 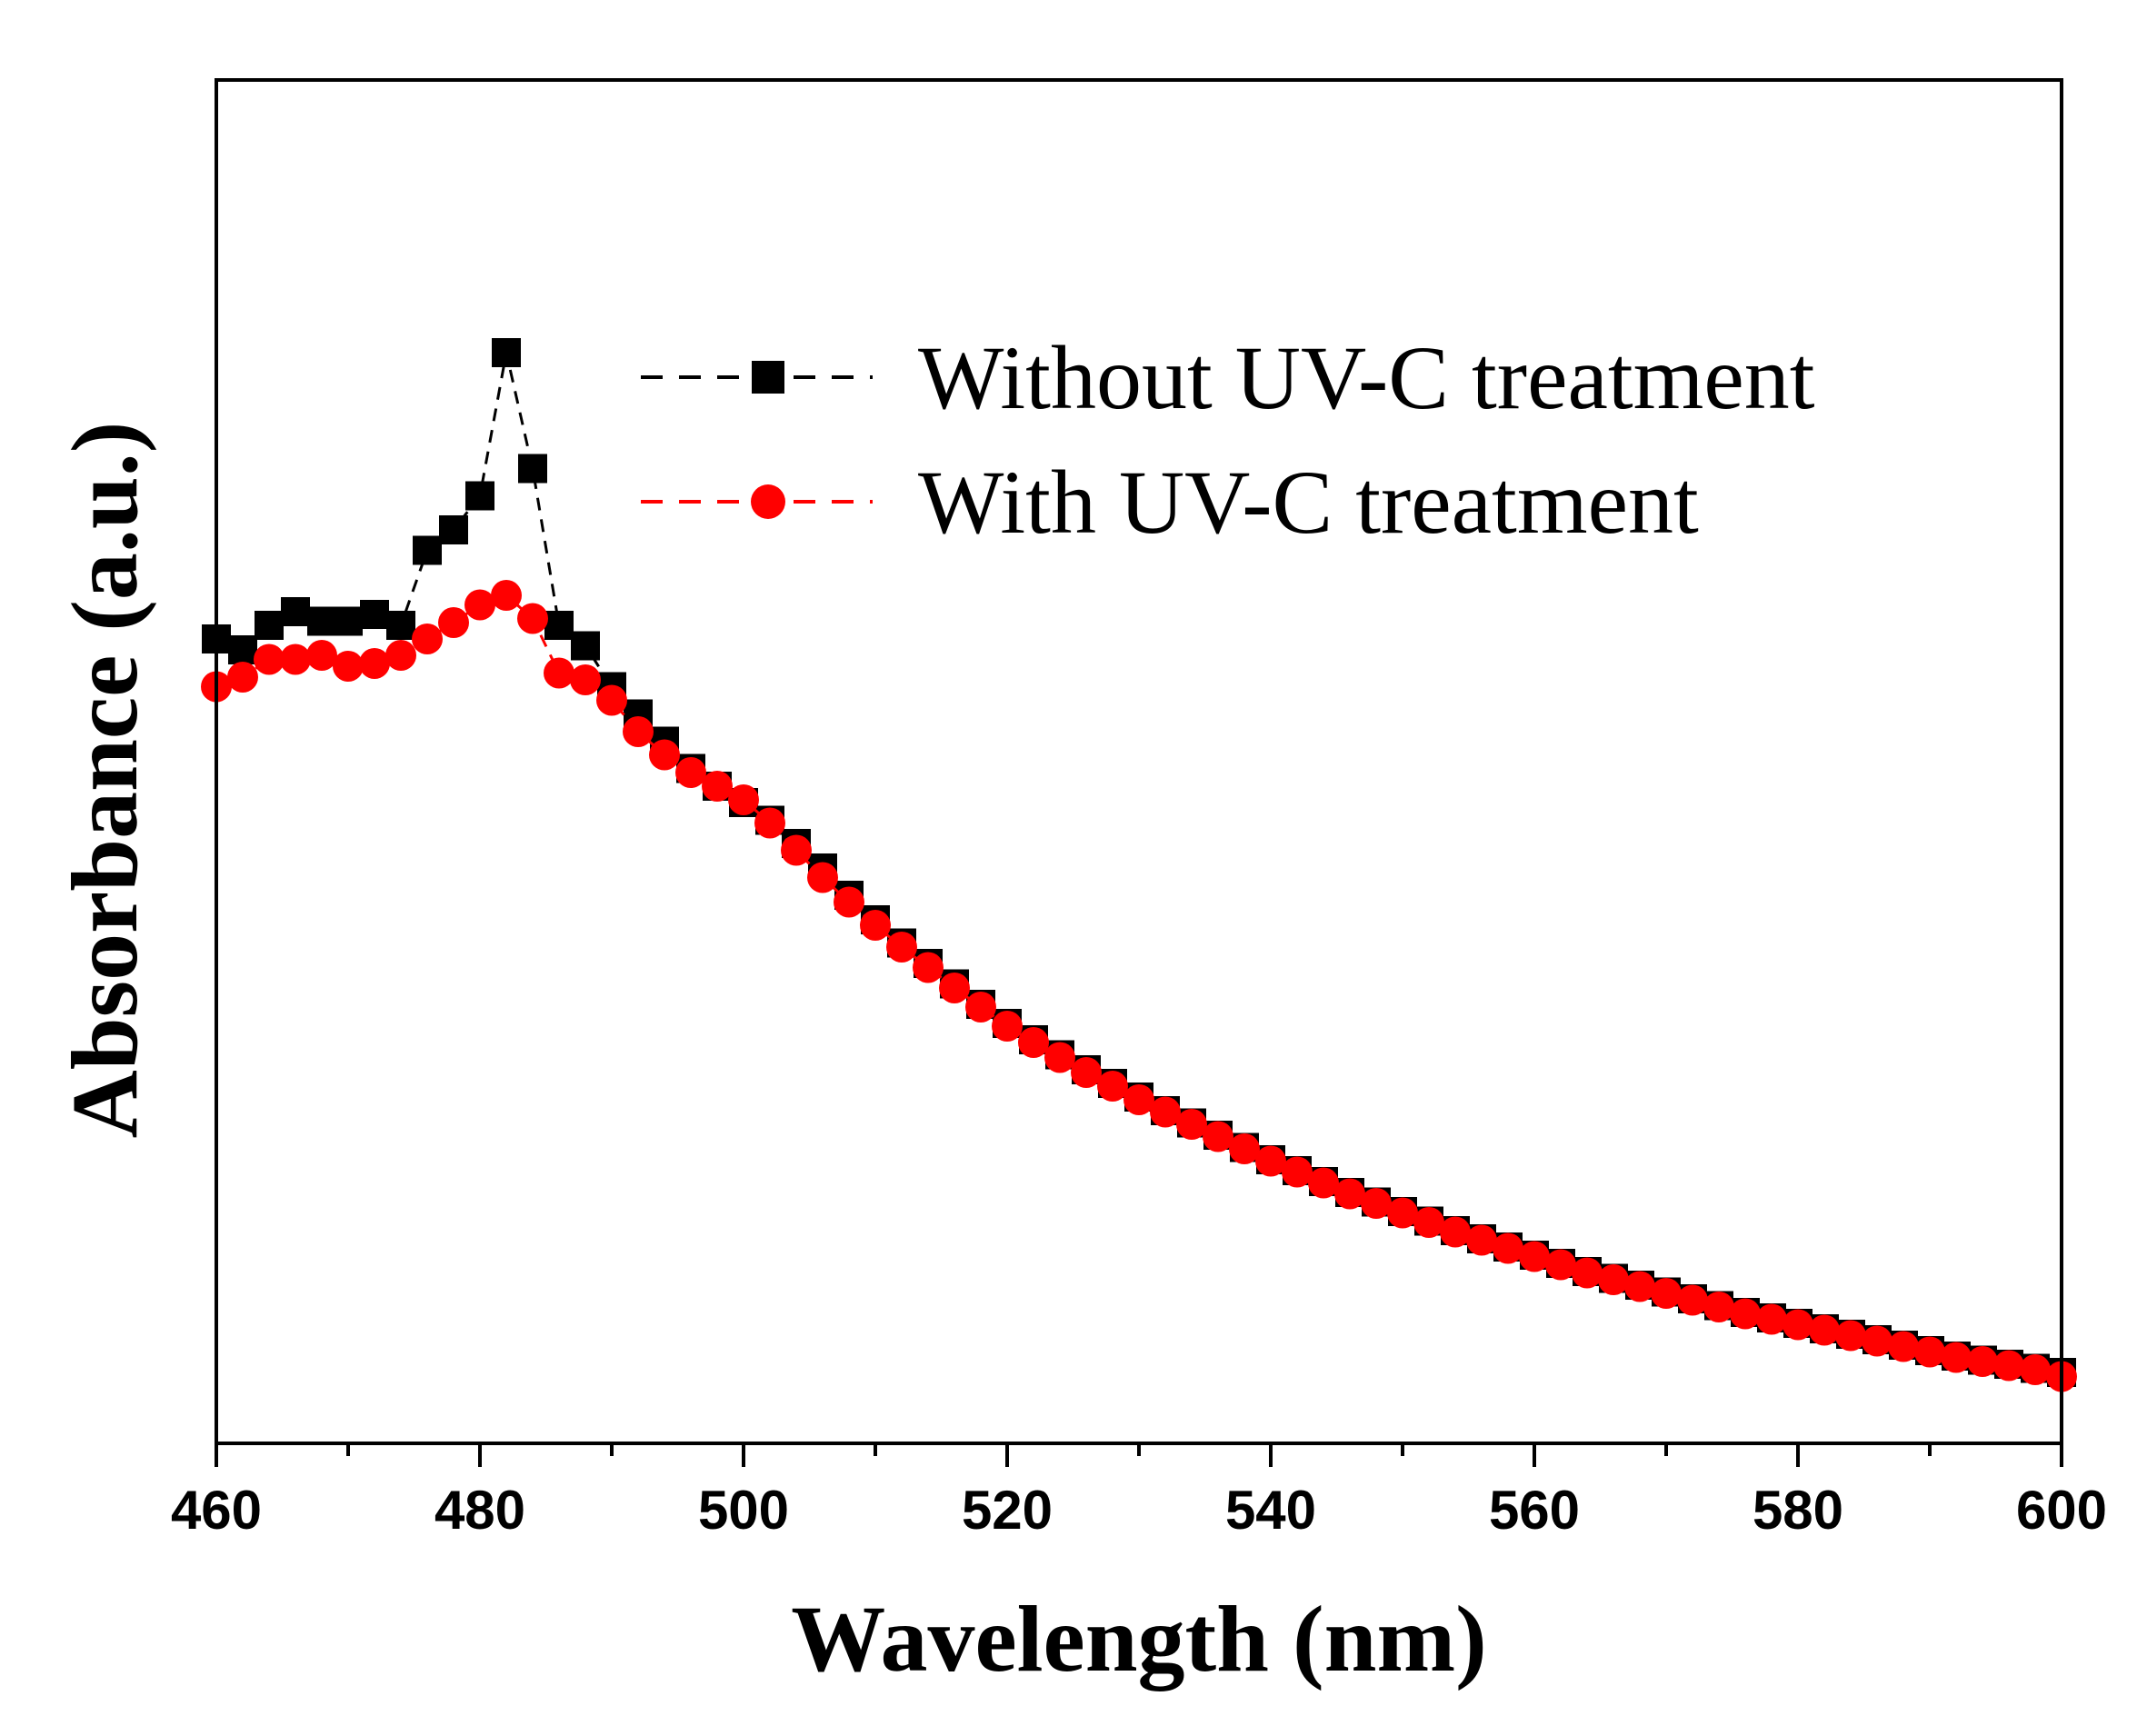 I want to click on x-tick-label: 460, so click(x=217, y=1511).